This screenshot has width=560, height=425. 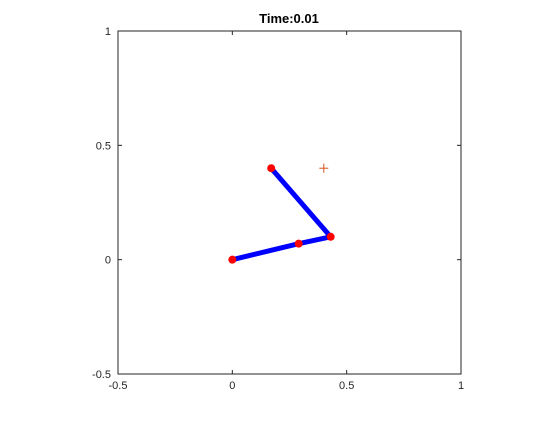 What do you see at coordinates (324, 168) in the screenshot?
I see `target-marker` at bounding box center [324, 168].